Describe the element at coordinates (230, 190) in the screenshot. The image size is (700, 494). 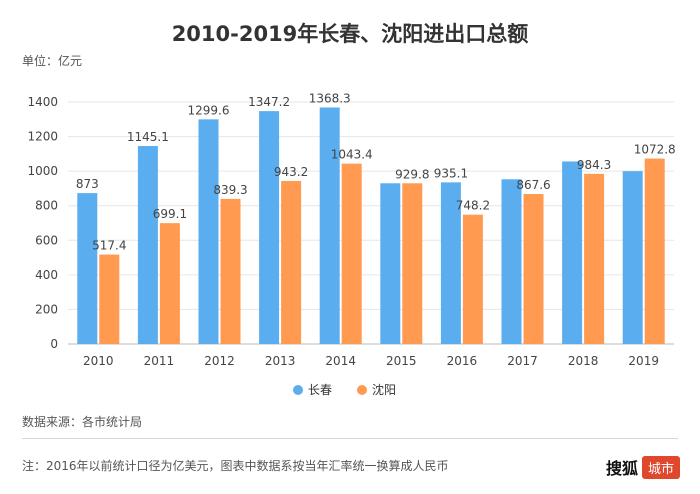
I see `data-label: 839.3` at that location.